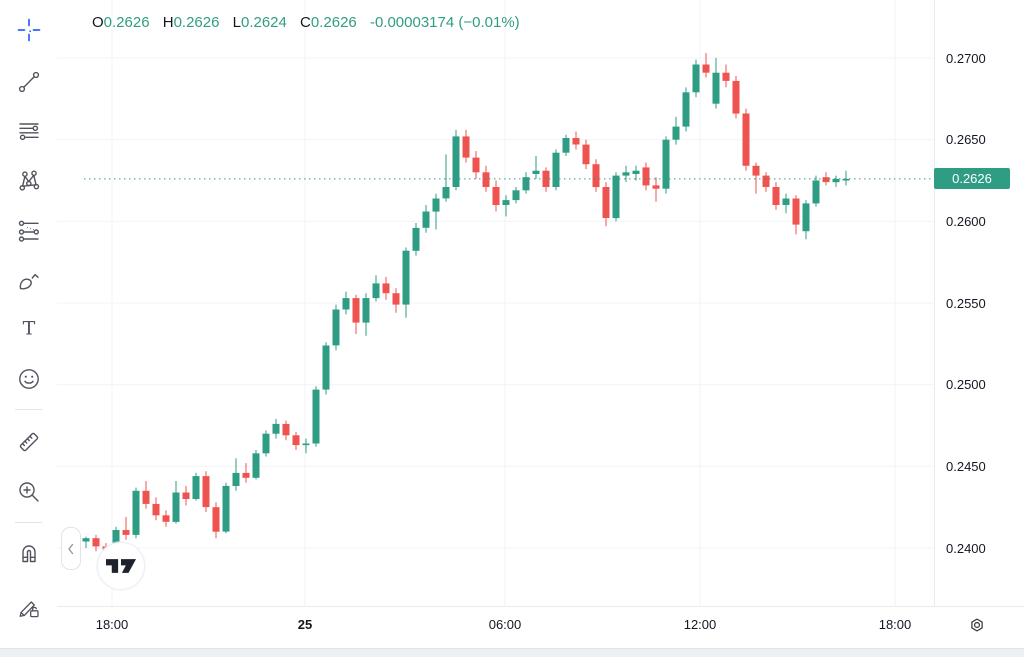  I want to click on drawing-toolbar: T, so click(28, 324).